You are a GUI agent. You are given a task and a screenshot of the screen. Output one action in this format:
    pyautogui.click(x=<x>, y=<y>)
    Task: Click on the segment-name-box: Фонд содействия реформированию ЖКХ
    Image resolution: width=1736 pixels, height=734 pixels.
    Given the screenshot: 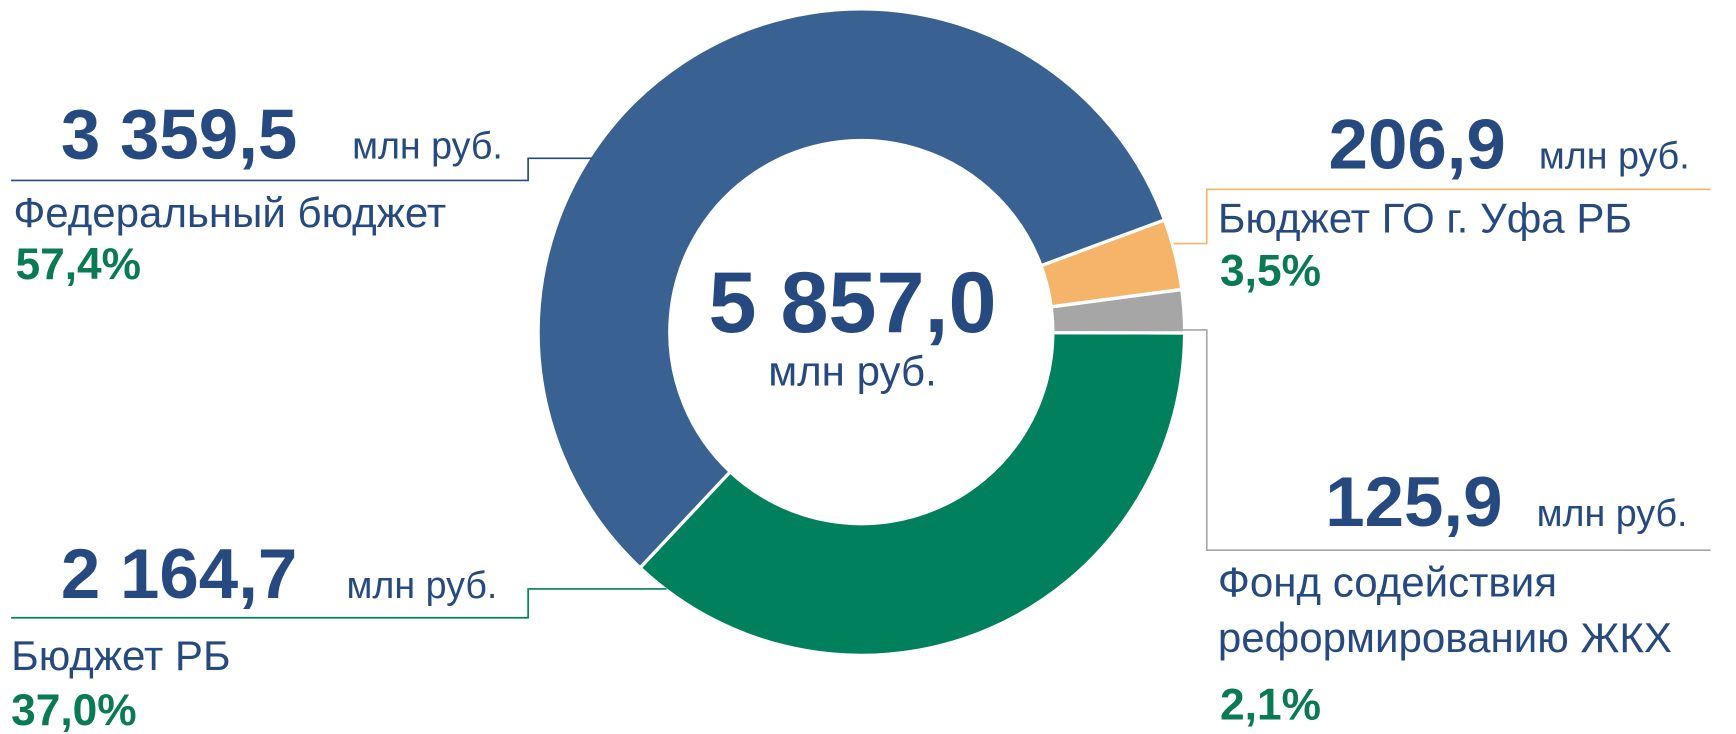 What is the action you would take?
    pyautogui.click(x=1444, y=611)
    